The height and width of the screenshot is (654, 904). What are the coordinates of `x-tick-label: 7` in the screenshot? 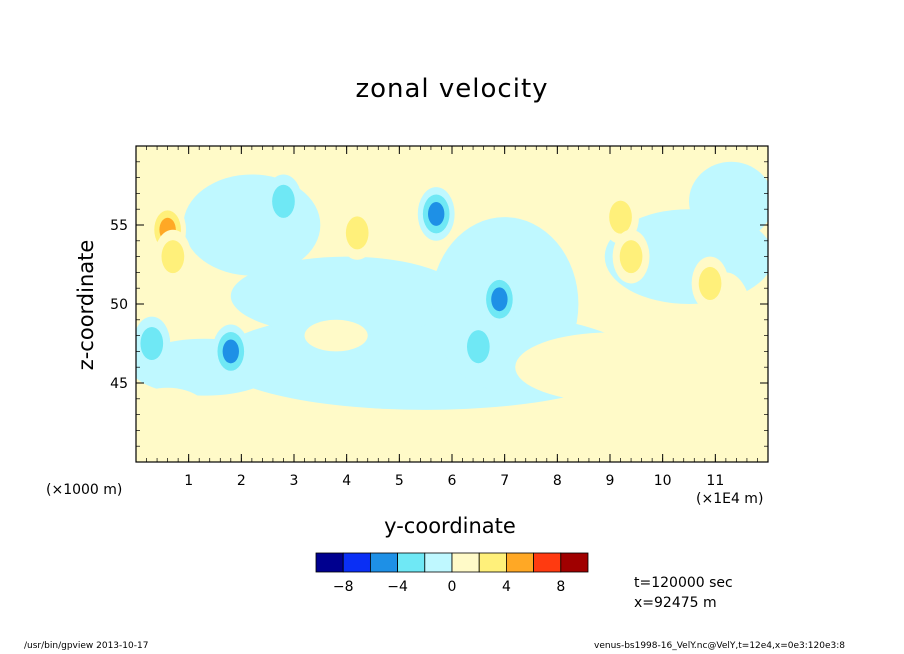 It's located at (504, 481).